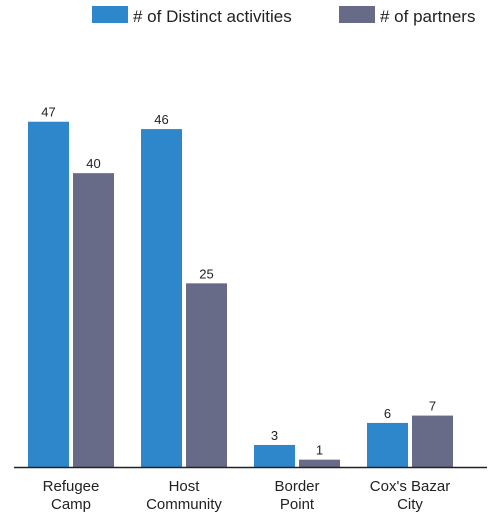  I want to click on category-label-1-line-2: Camp, so click(71, 504).